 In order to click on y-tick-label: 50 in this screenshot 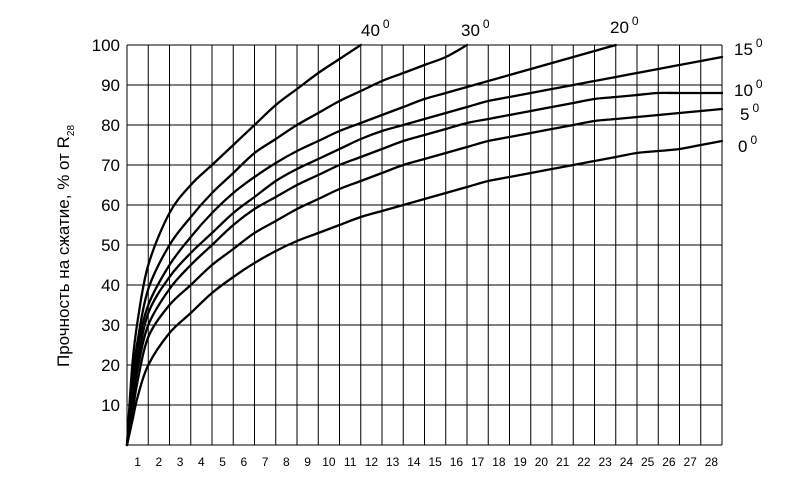, I will do `click(110, 245)`.